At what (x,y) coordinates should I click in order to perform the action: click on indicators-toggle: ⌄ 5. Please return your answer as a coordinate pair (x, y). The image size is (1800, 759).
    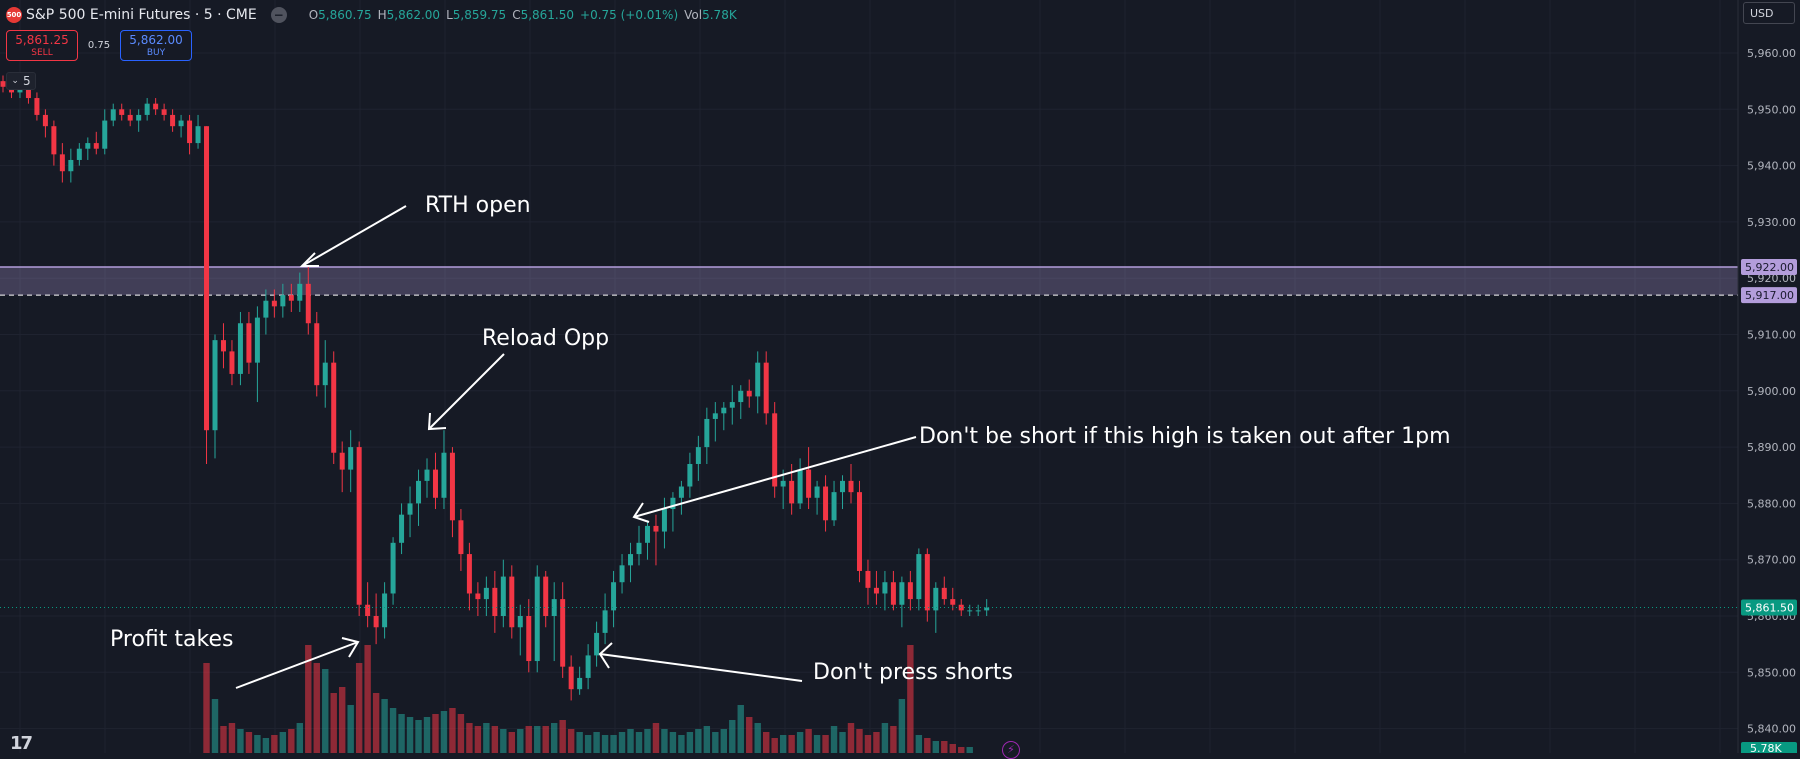
    Looking at the image, I should click on (21, 81).